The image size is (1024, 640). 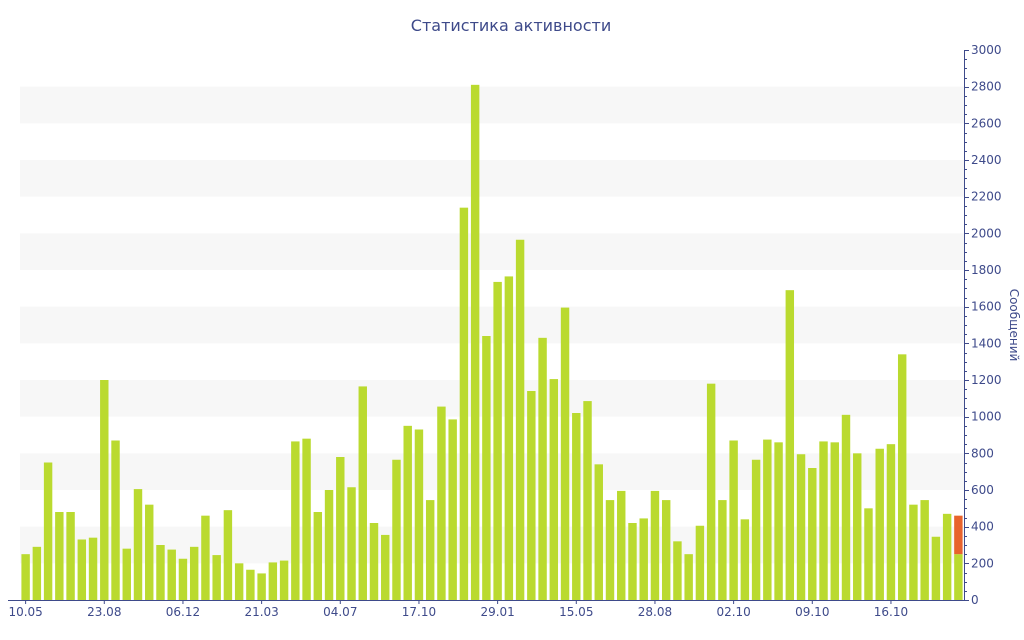 What do you see at coordinates (655, 612) in the screenshot?
I see `x-tick-label: 28.08` at bounding box center [655, 612].